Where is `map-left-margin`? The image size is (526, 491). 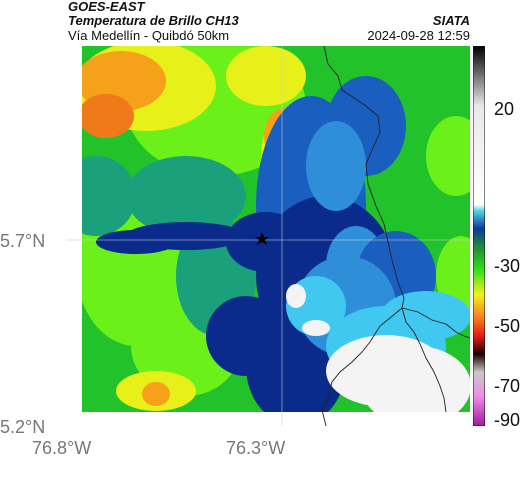 map-left-margin is located at coordinates (74, 236).